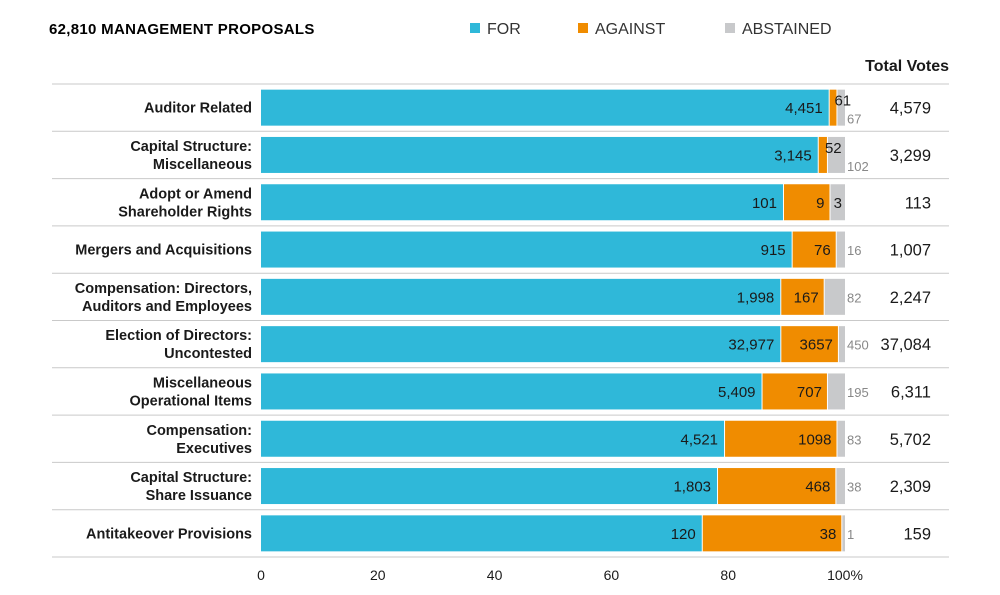 This screenshot has height=595, width=1000. What do you see at coordinates (261, 575) in the screenshot?
I see `x-tick-label: 0` at bounding box center [261, 575].